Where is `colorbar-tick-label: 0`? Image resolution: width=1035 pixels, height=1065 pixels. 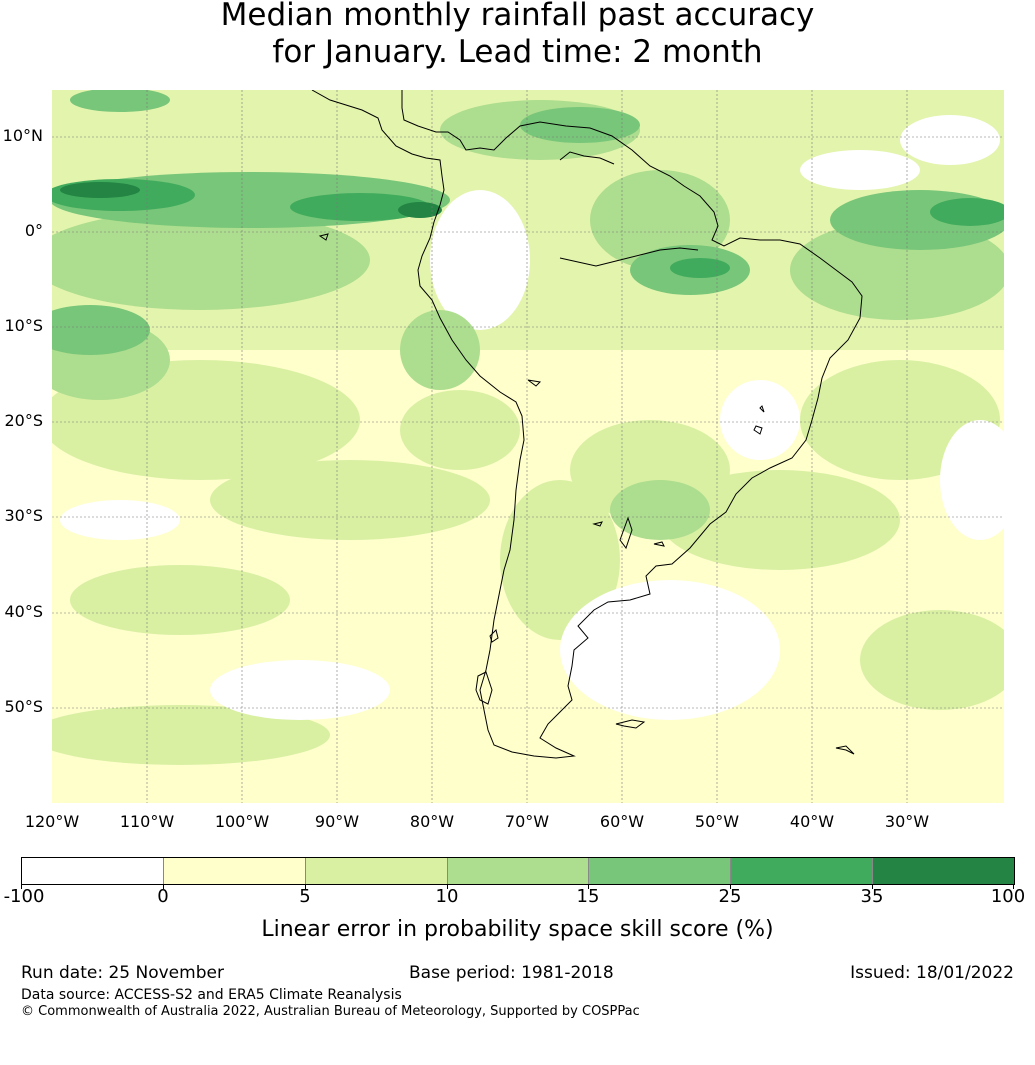 colorbar-tick-label: 0 is located at coordinates (163, 896).